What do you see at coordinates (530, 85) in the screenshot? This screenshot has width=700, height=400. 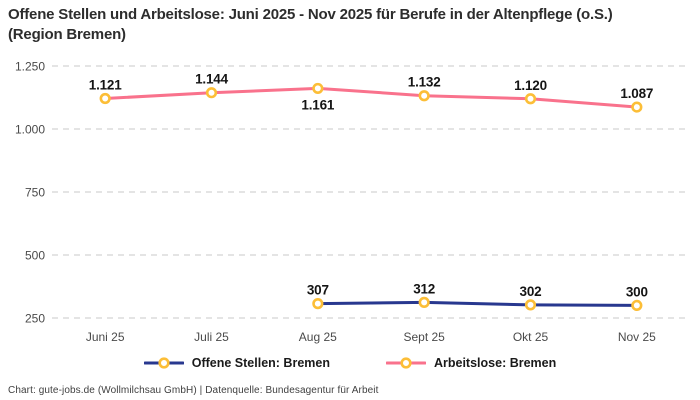 I see `data-point-label: 1.120` at bounding box center [530, 85].